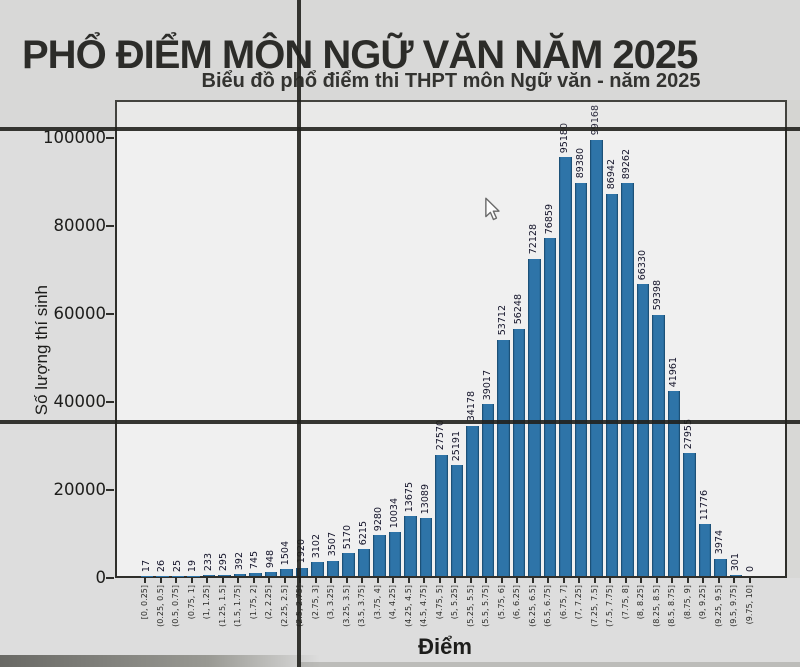 This screenshot has width=800, height=667. I want to click on x-tick-label: (5.25, 5.5], so click(470, 606).